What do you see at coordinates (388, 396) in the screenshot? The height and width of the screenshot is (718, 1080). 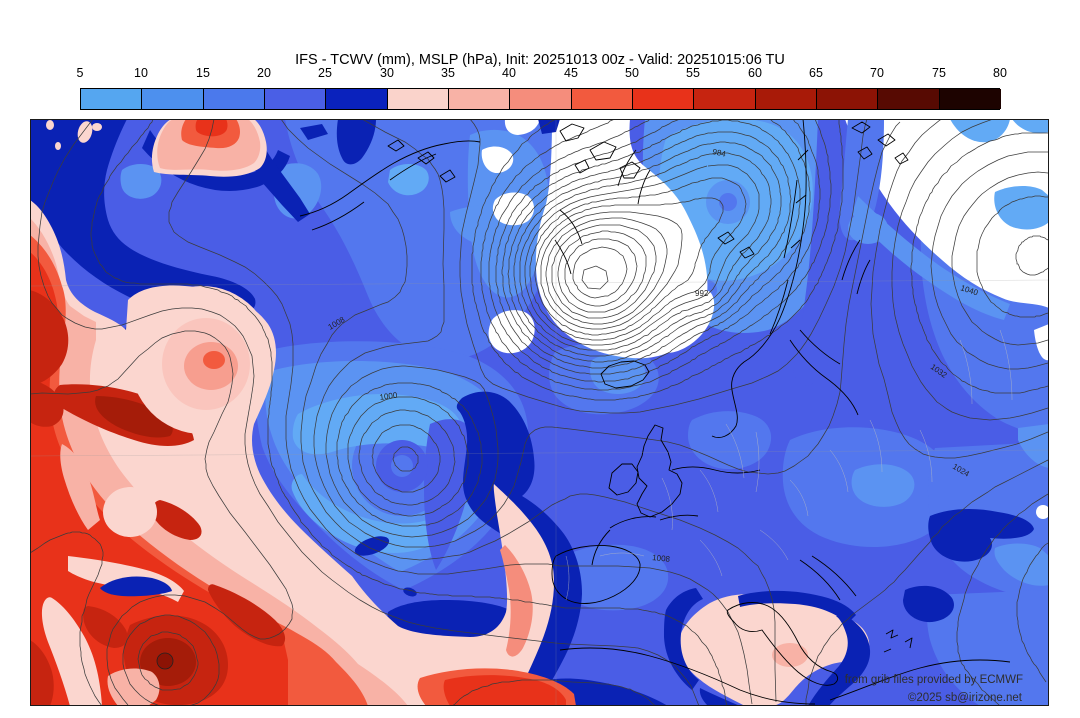 I see `svg-text: 1000` at bounding box center [388, 396].